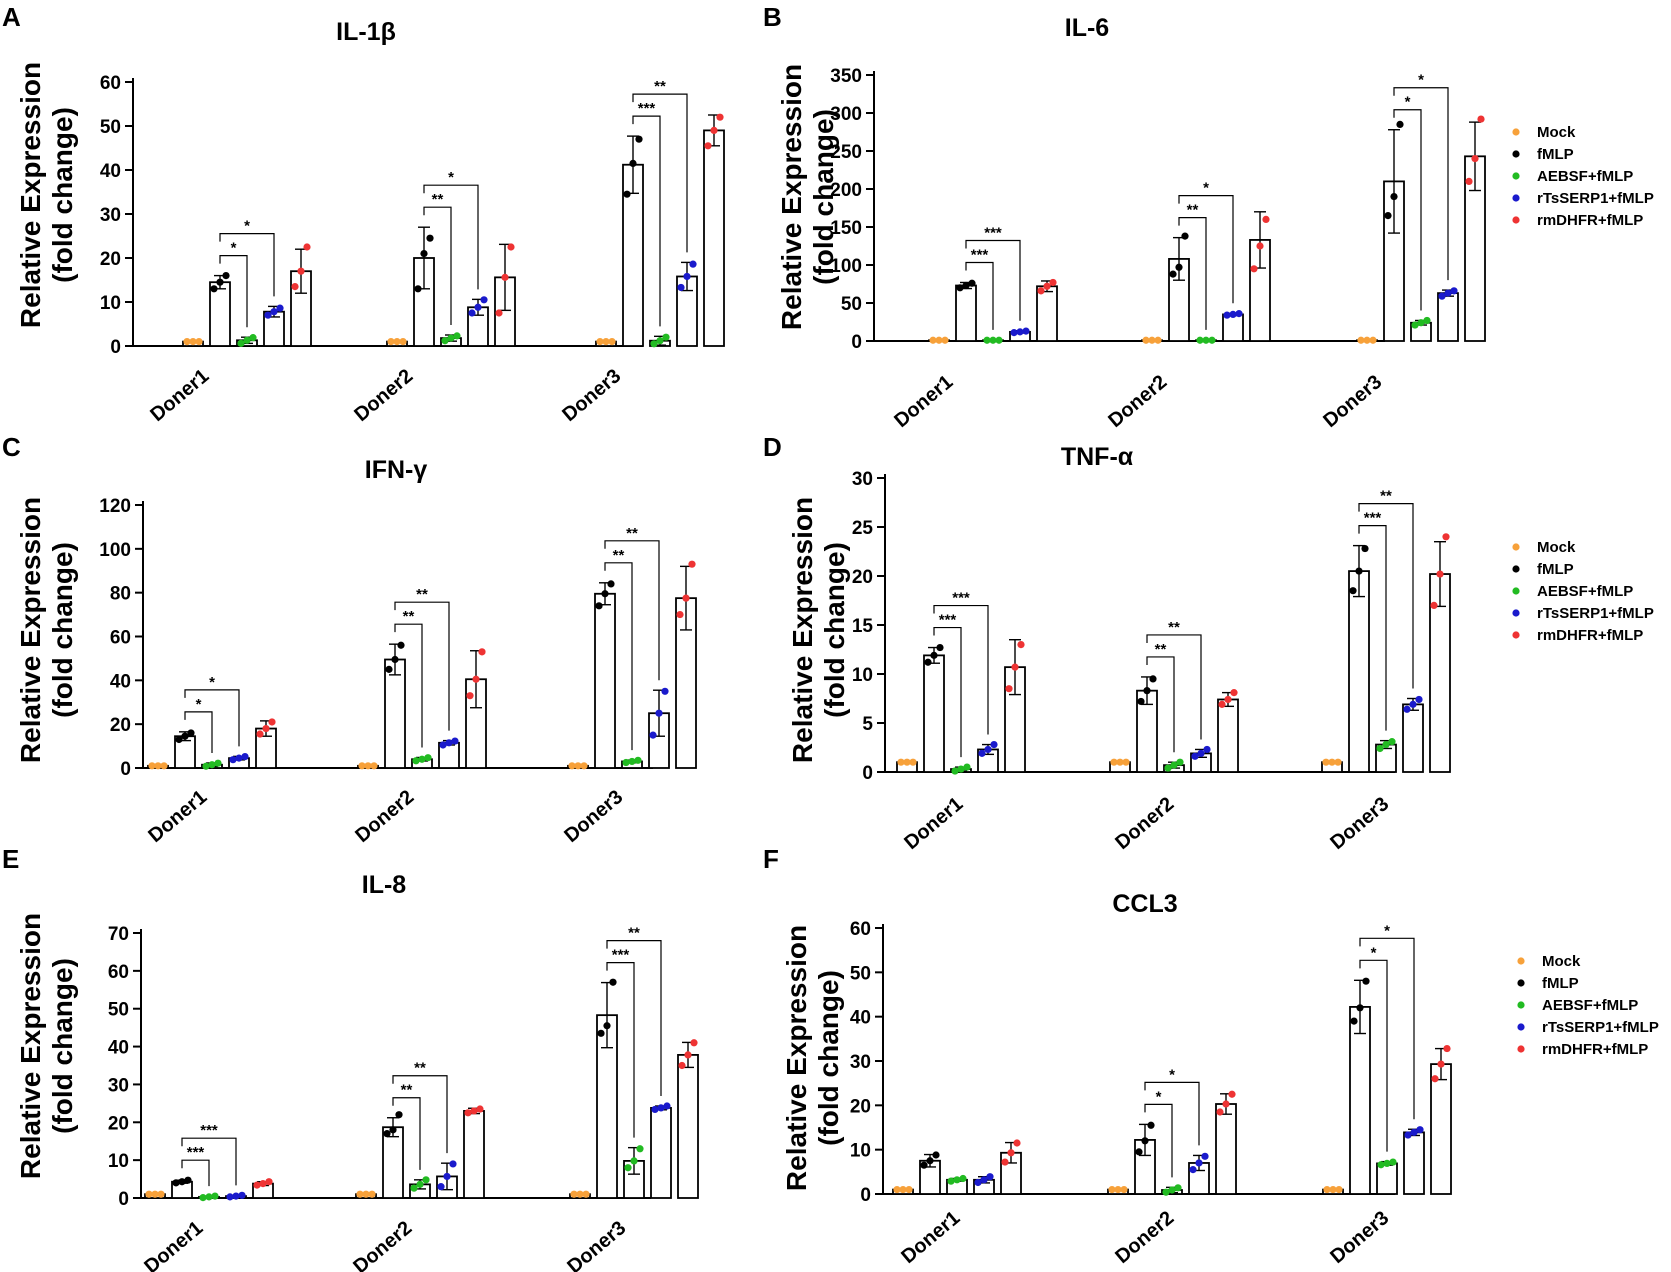 The height and width of the screenshot is (1272, 1671). What do you see at coordinates (1595, 1049) in the screenshot?
I see `legend-label: rmDHFR+fMLP` at bounding box center [1595, 1049].